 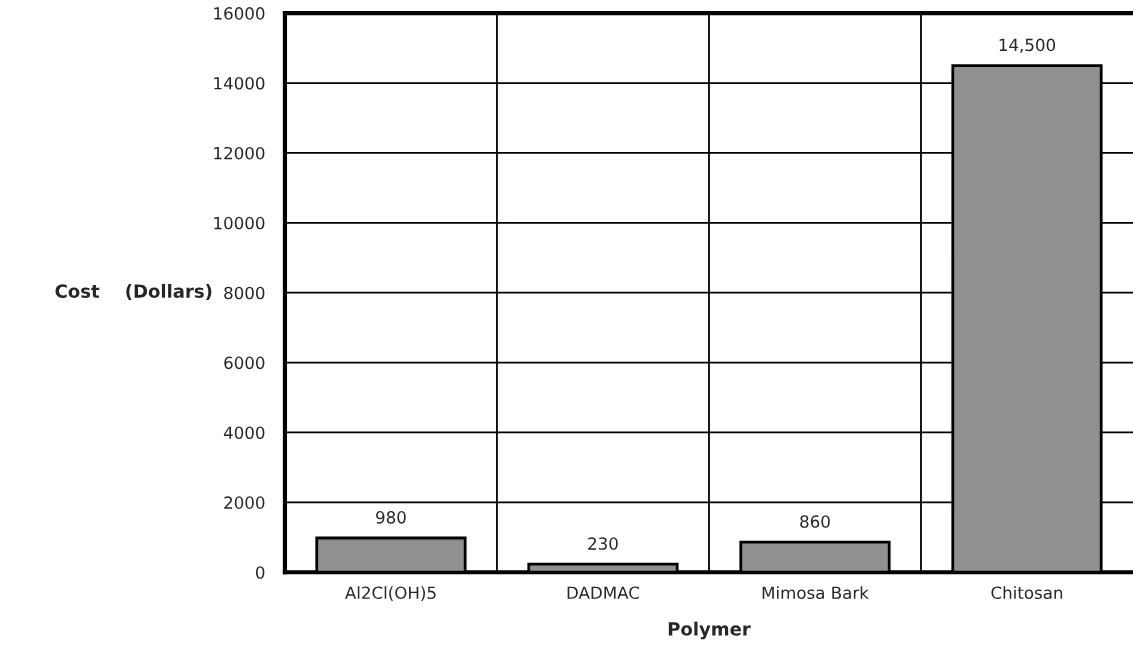 I want to click on y-tick-label: 0, so click(x=260, y=572).